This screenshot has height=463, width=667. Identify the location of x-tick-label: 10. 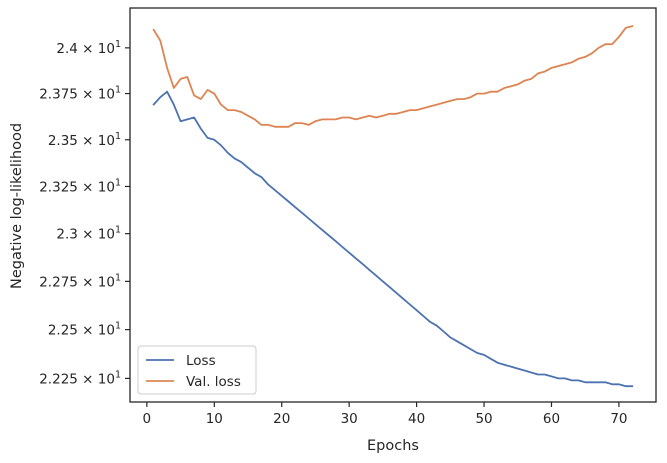
(214, 419).